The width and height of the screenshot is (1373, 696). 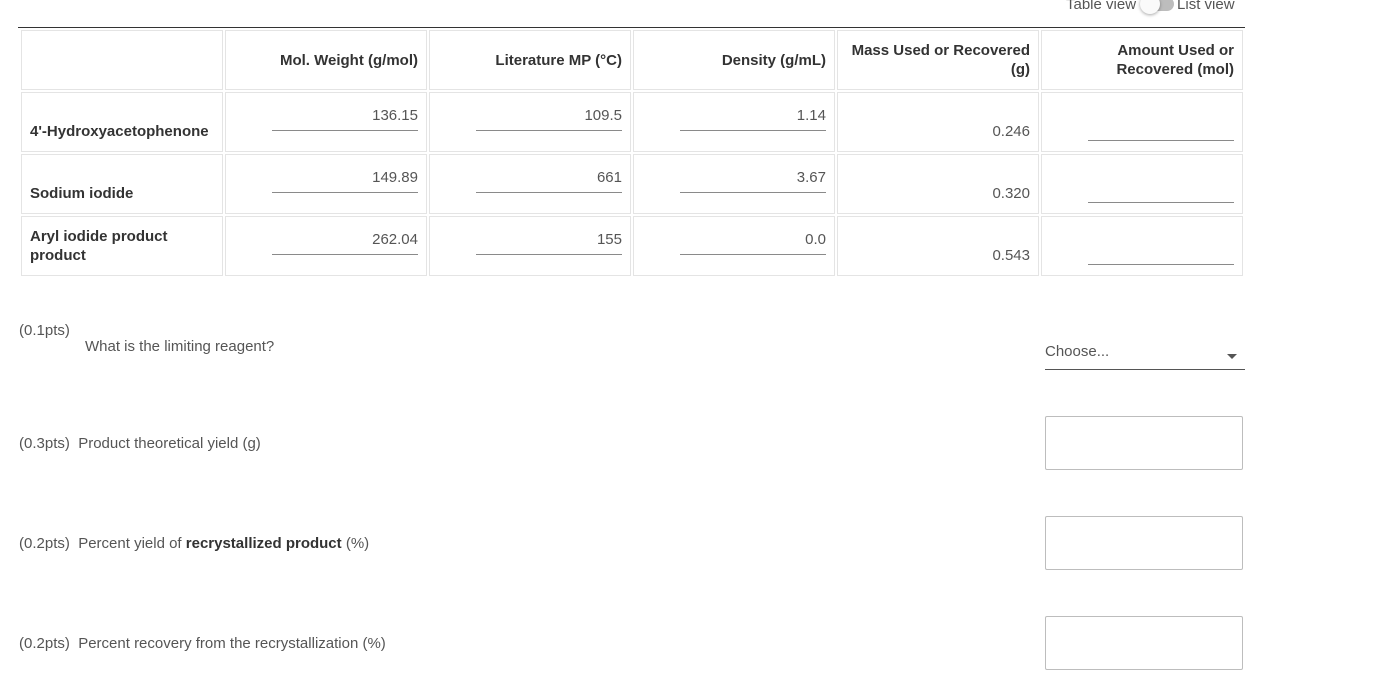 I want to click on q3-points: (0.2pts), so click(x=44, y=543).